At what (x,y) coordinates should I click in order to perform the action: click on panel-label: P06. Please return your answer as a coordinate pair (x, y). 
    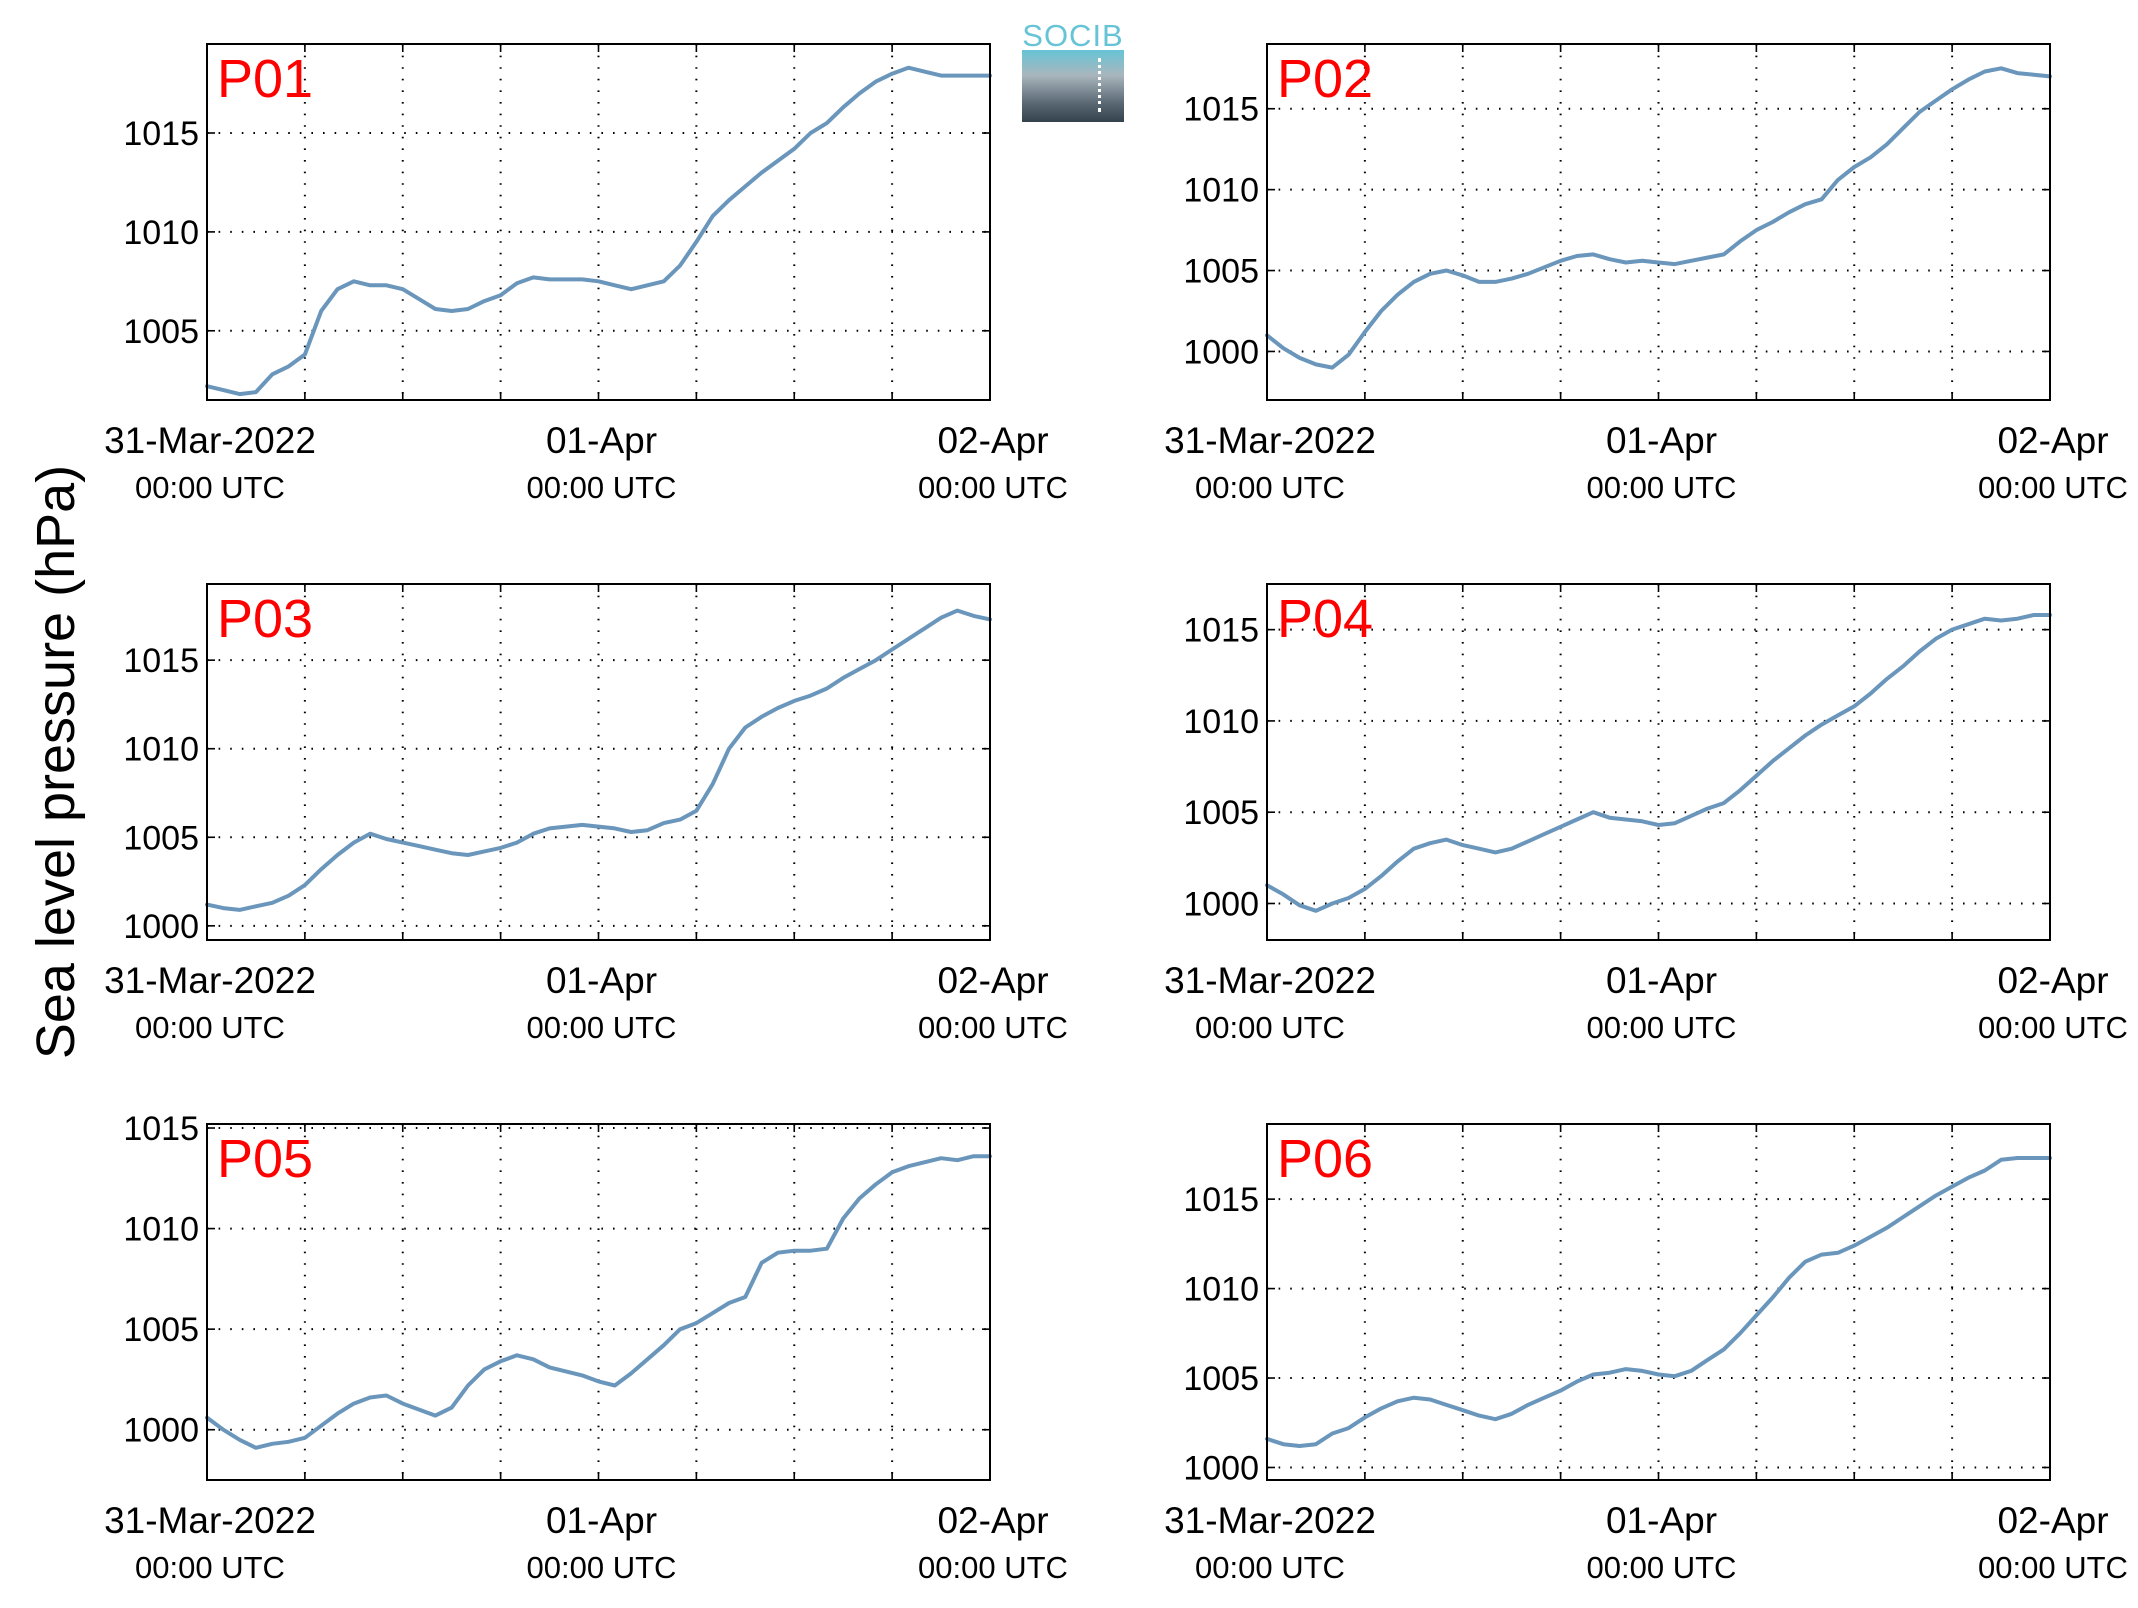
    Looking at the image, I should click on (1325, 1159).